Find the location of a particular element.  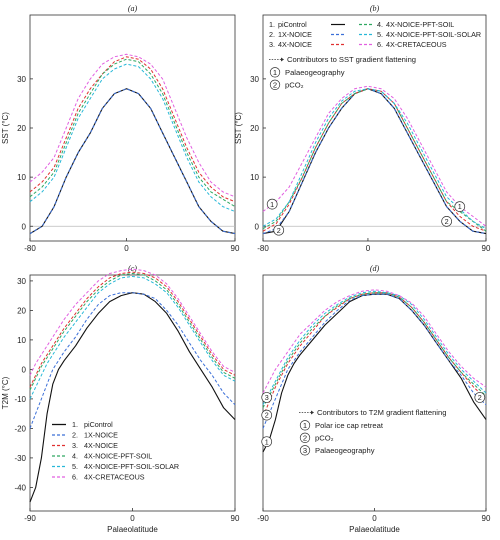

callout-number: 3 is located at coordinates (267, 397).